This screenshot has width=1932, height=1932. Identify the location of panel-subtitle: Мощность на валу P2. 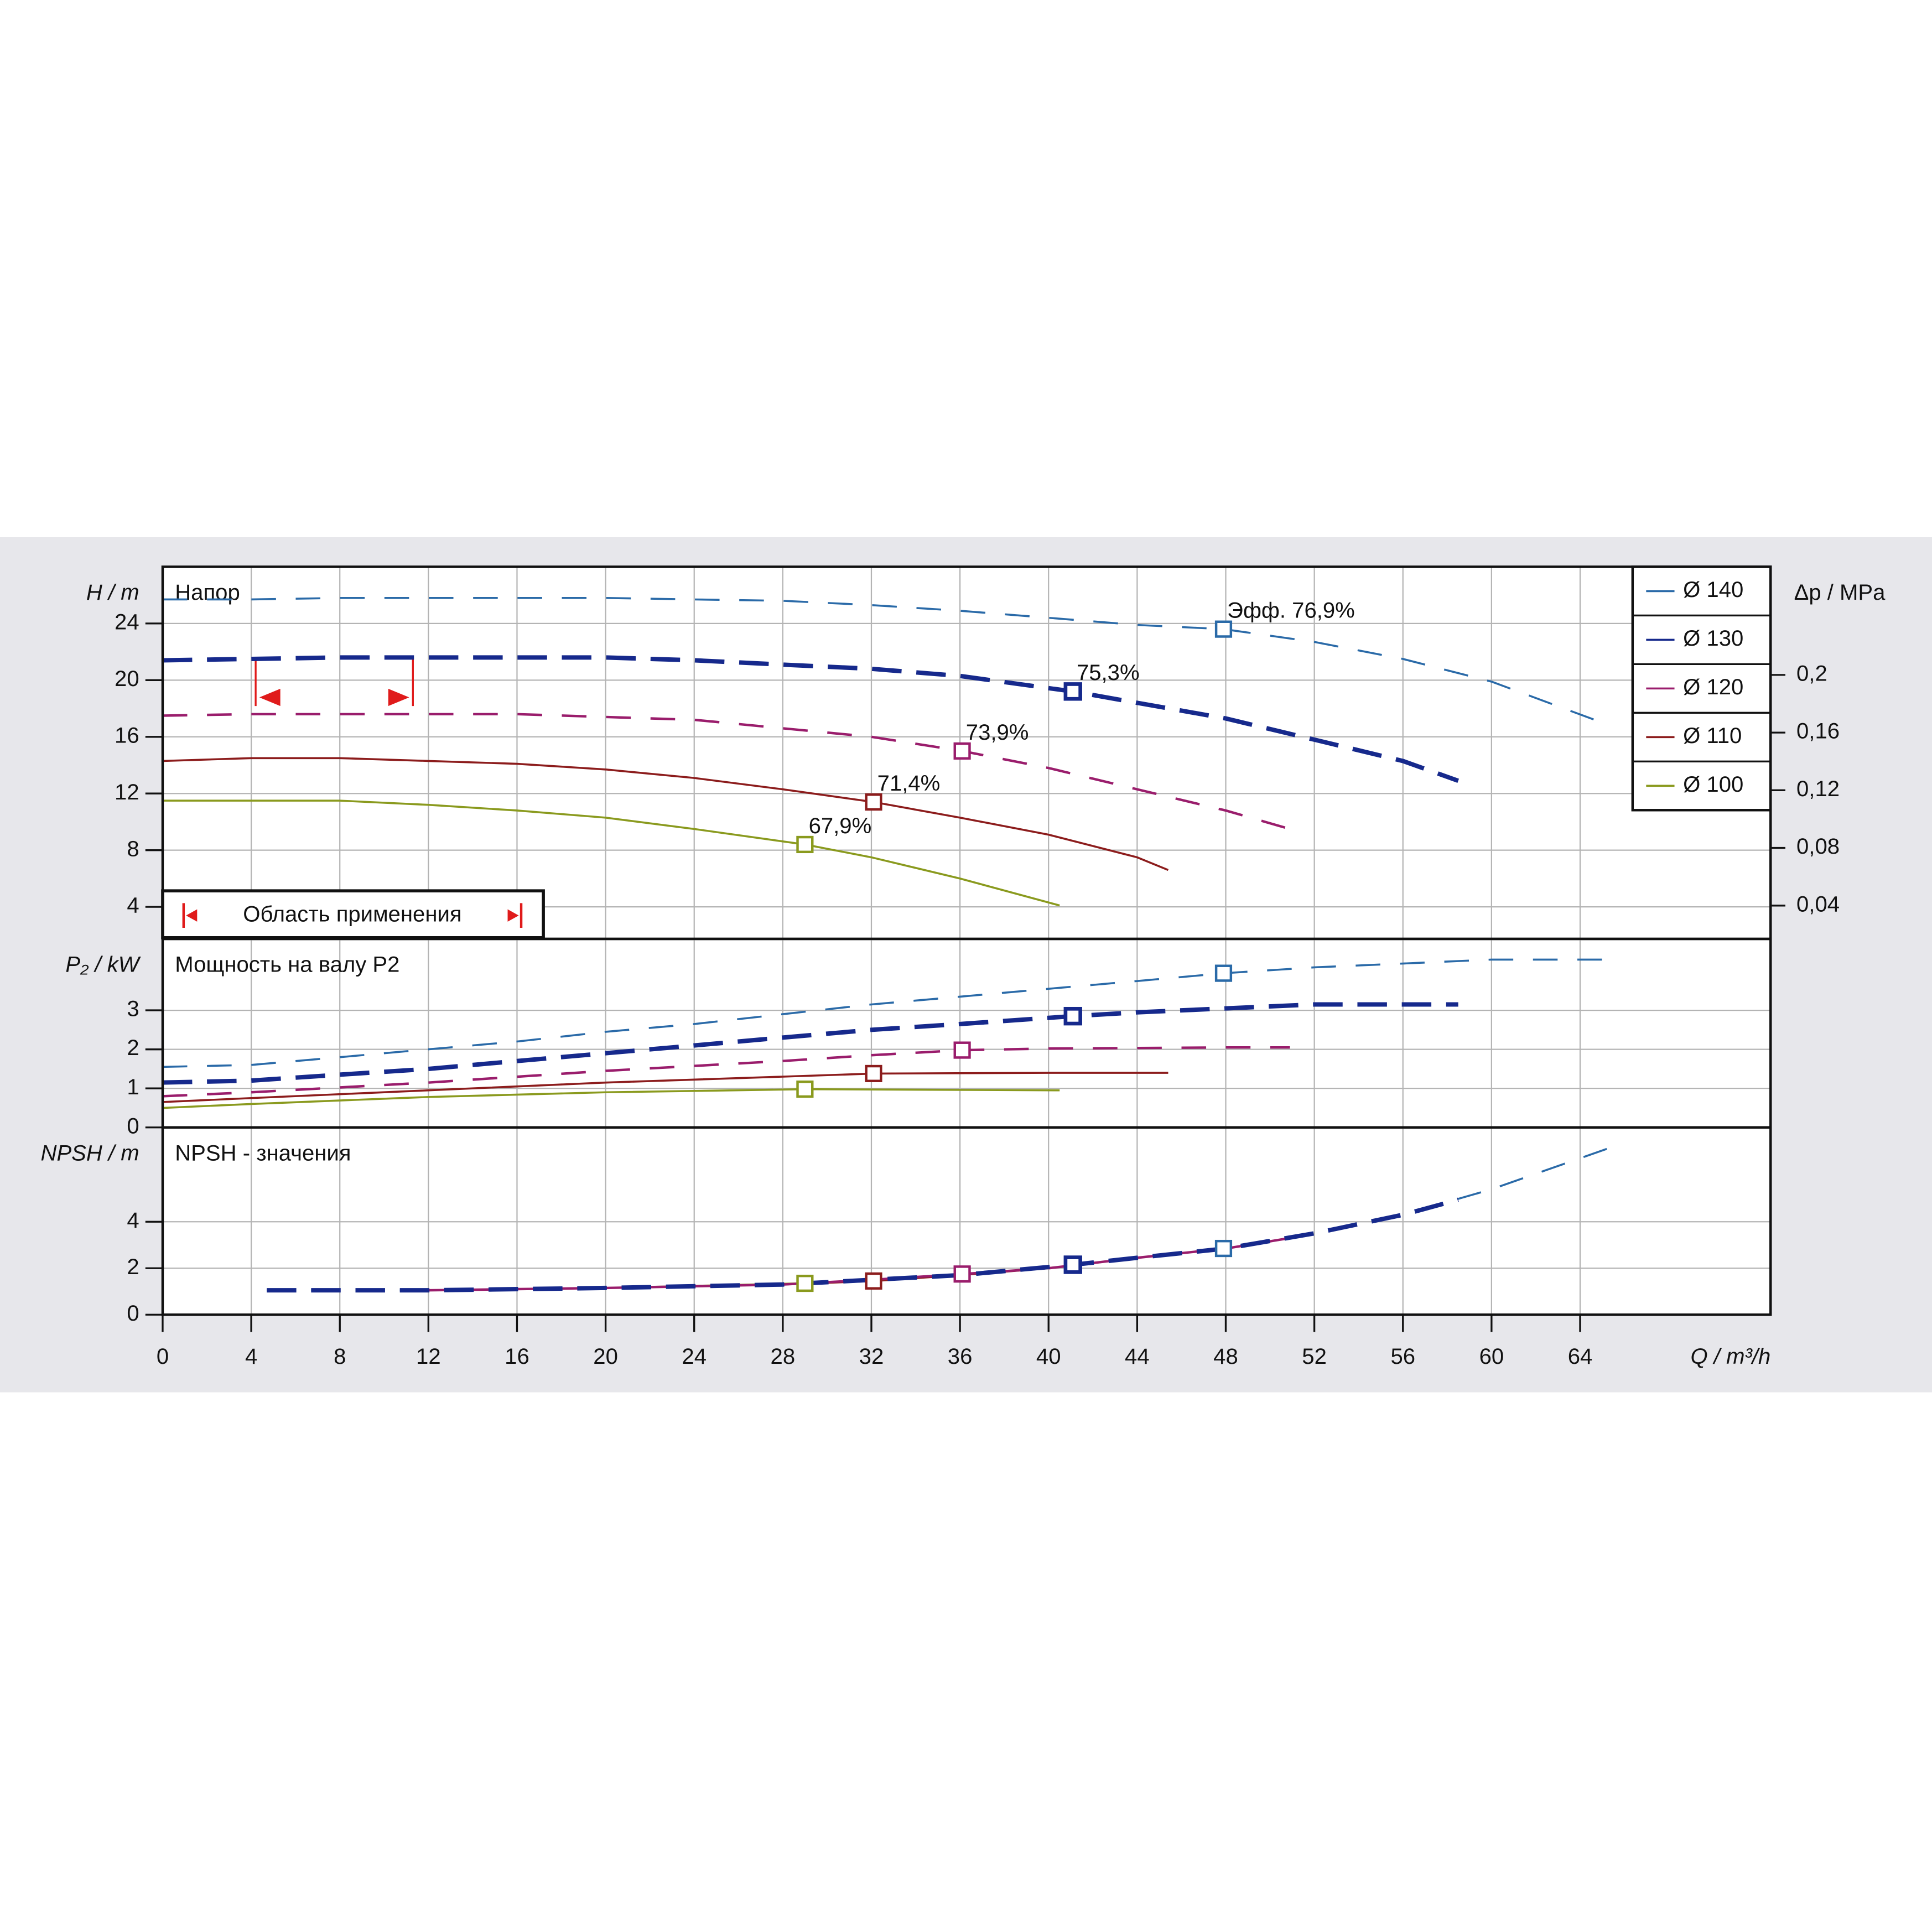
(287, 965).